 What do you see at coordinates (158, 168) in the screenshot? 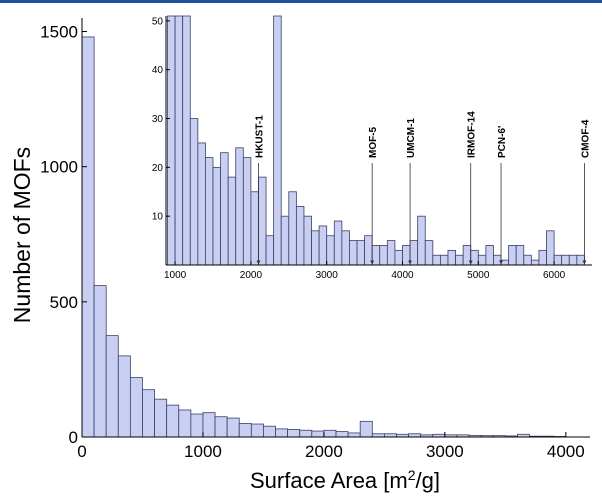
I see `inset-y-tick-label: 20` at bounding box center [158, 168].